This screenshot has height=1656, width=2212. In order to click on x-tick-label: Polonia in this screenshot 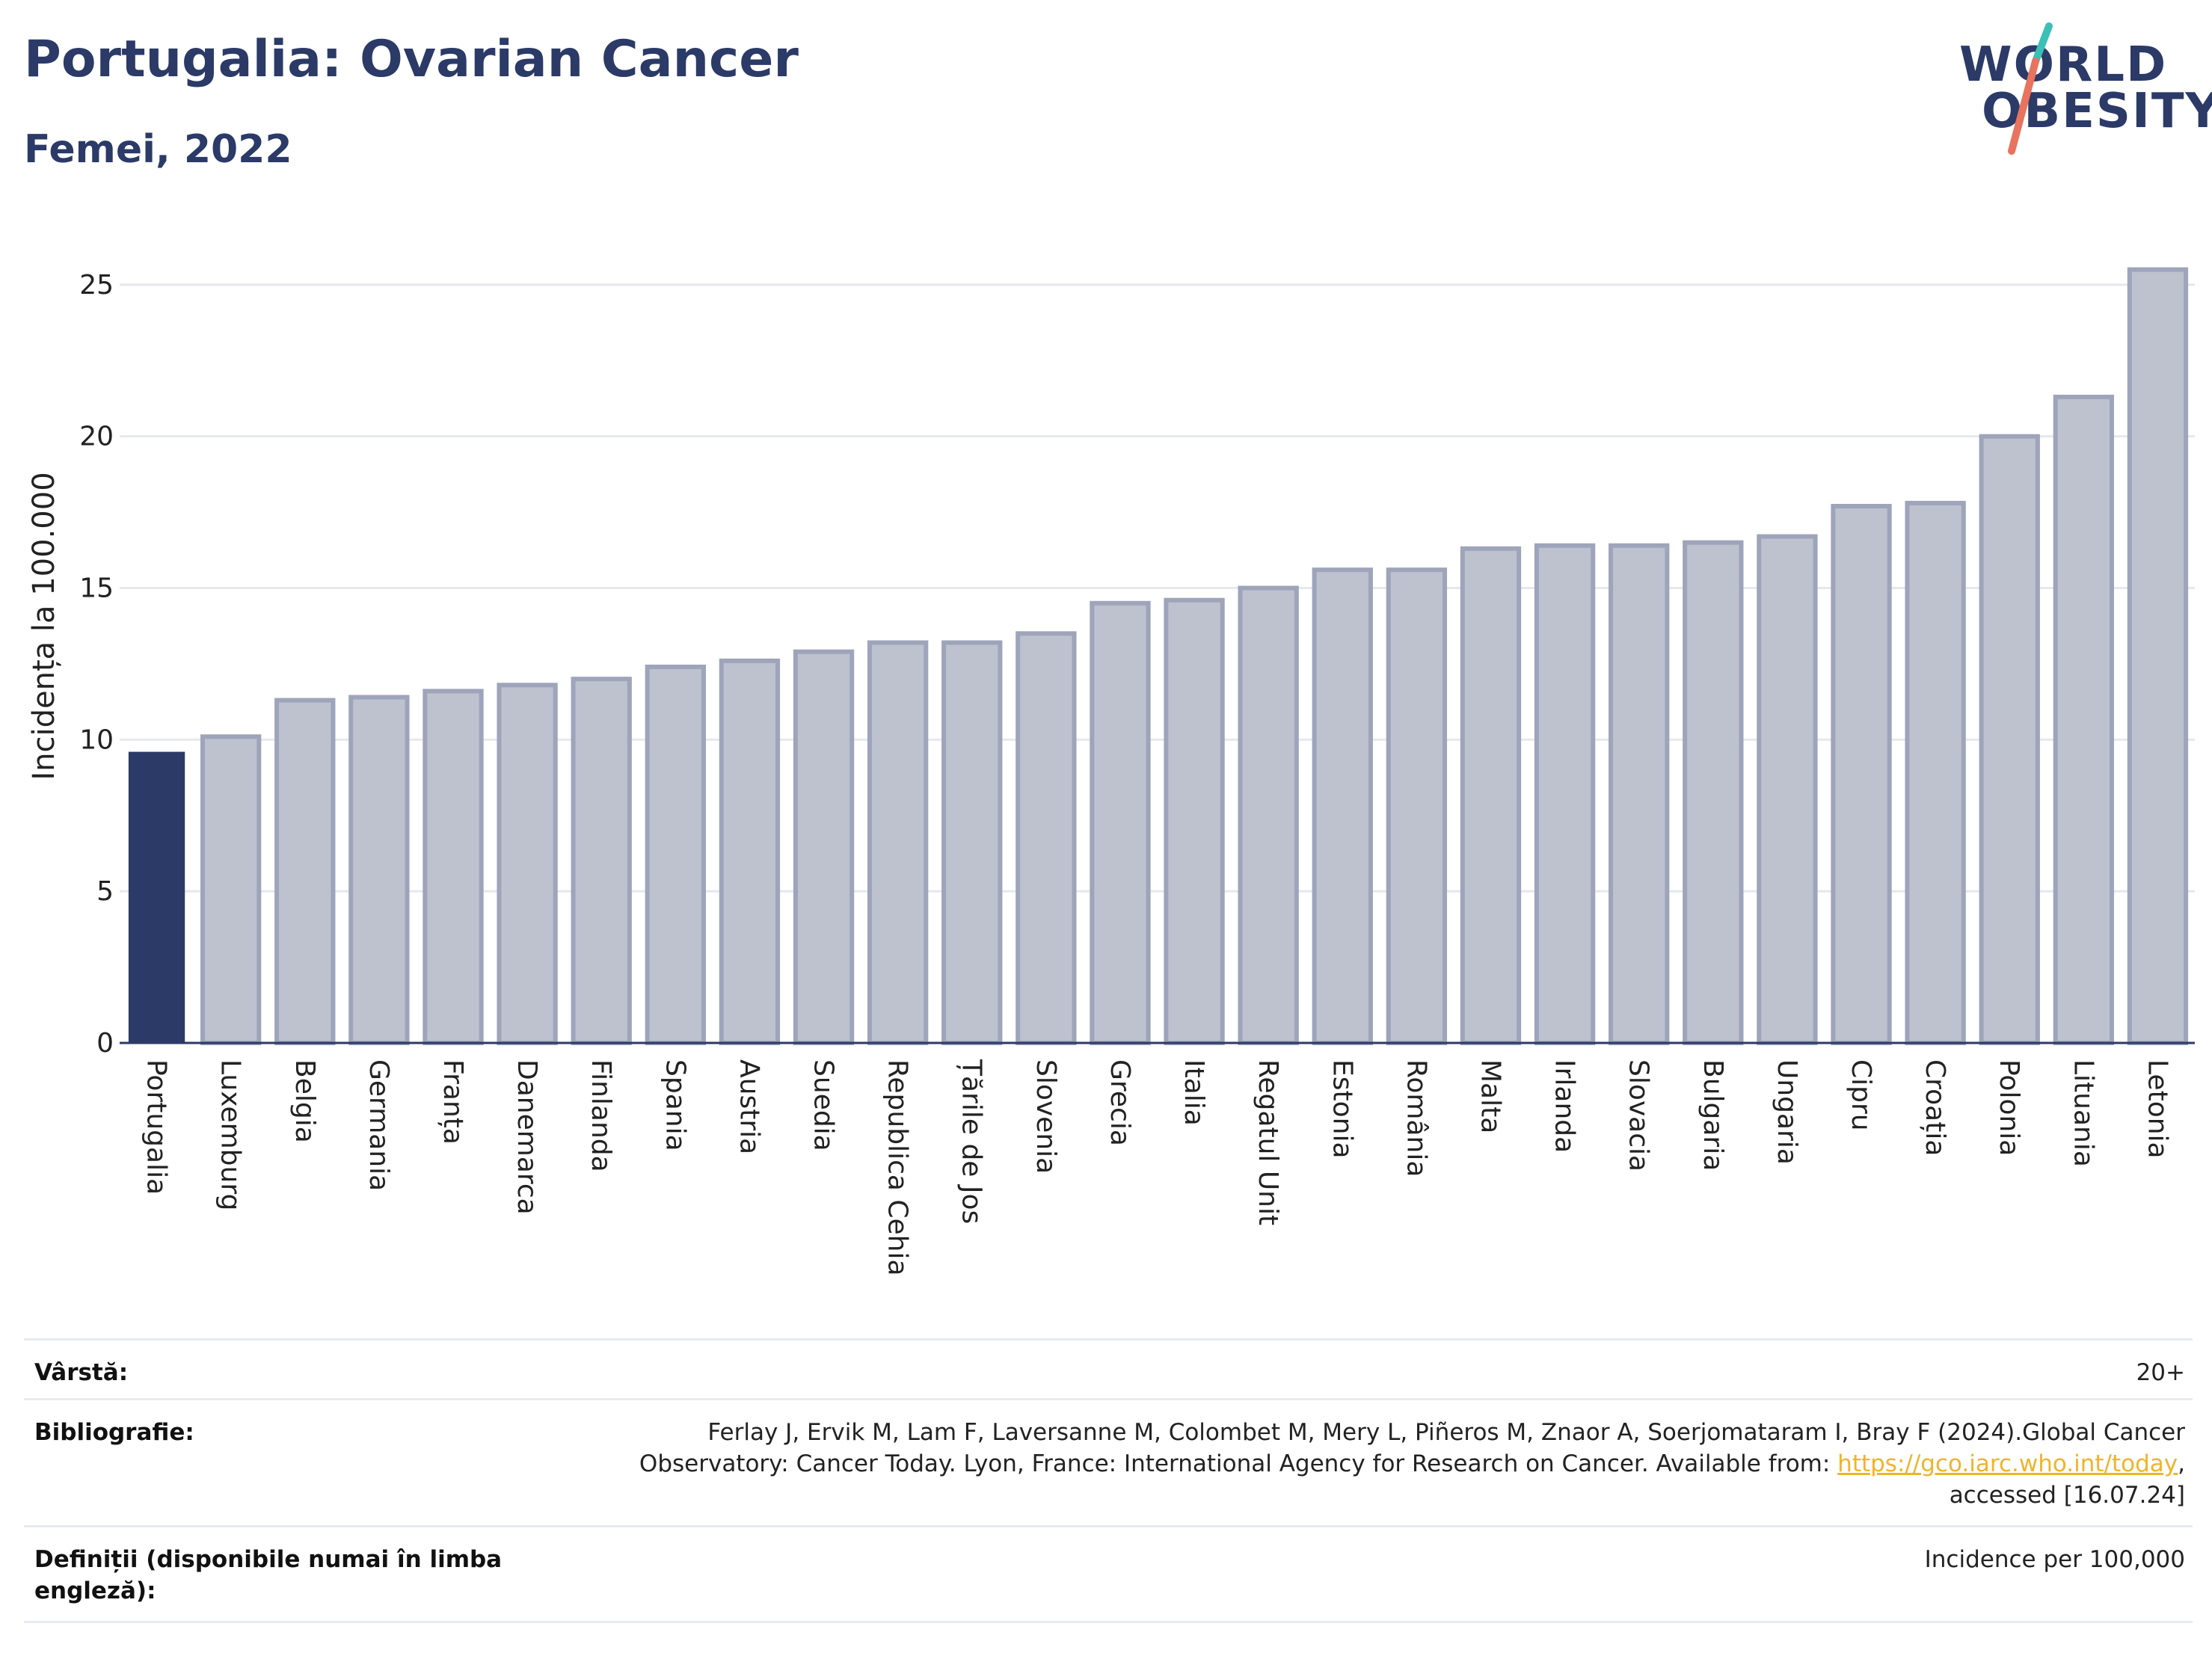, I will do `click(2009, 1107)`.